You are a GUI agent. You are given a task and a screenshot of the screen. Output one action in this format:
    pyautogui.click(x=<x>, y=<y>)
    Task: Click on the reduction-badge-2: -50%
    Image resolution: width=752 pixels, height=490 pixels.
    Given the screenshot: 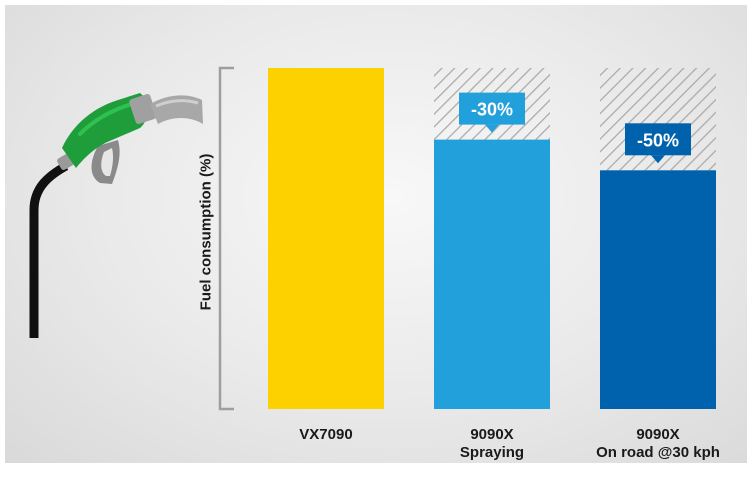 What is the action you would take?
    pyautogui.click(x=658, y=143)
    